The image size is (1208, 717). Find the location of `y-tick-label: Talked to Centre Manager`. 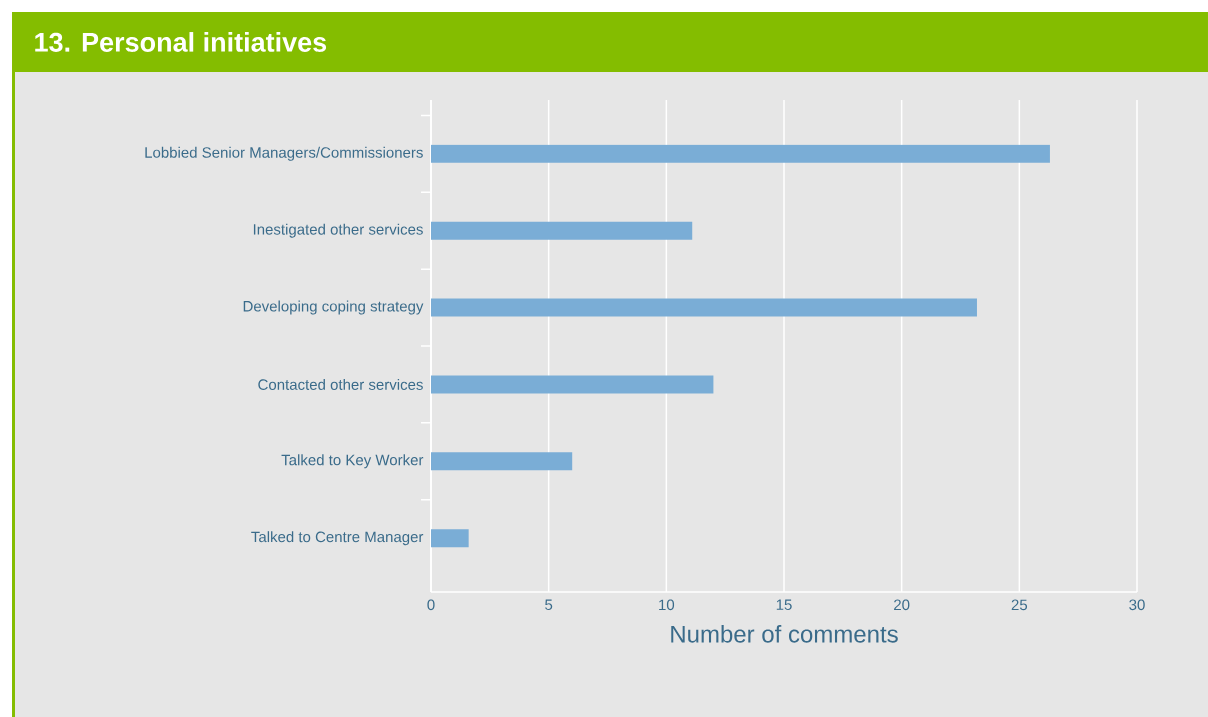

y-tick-label: Talked to Centre Manager is located at coordinates (337, 538).